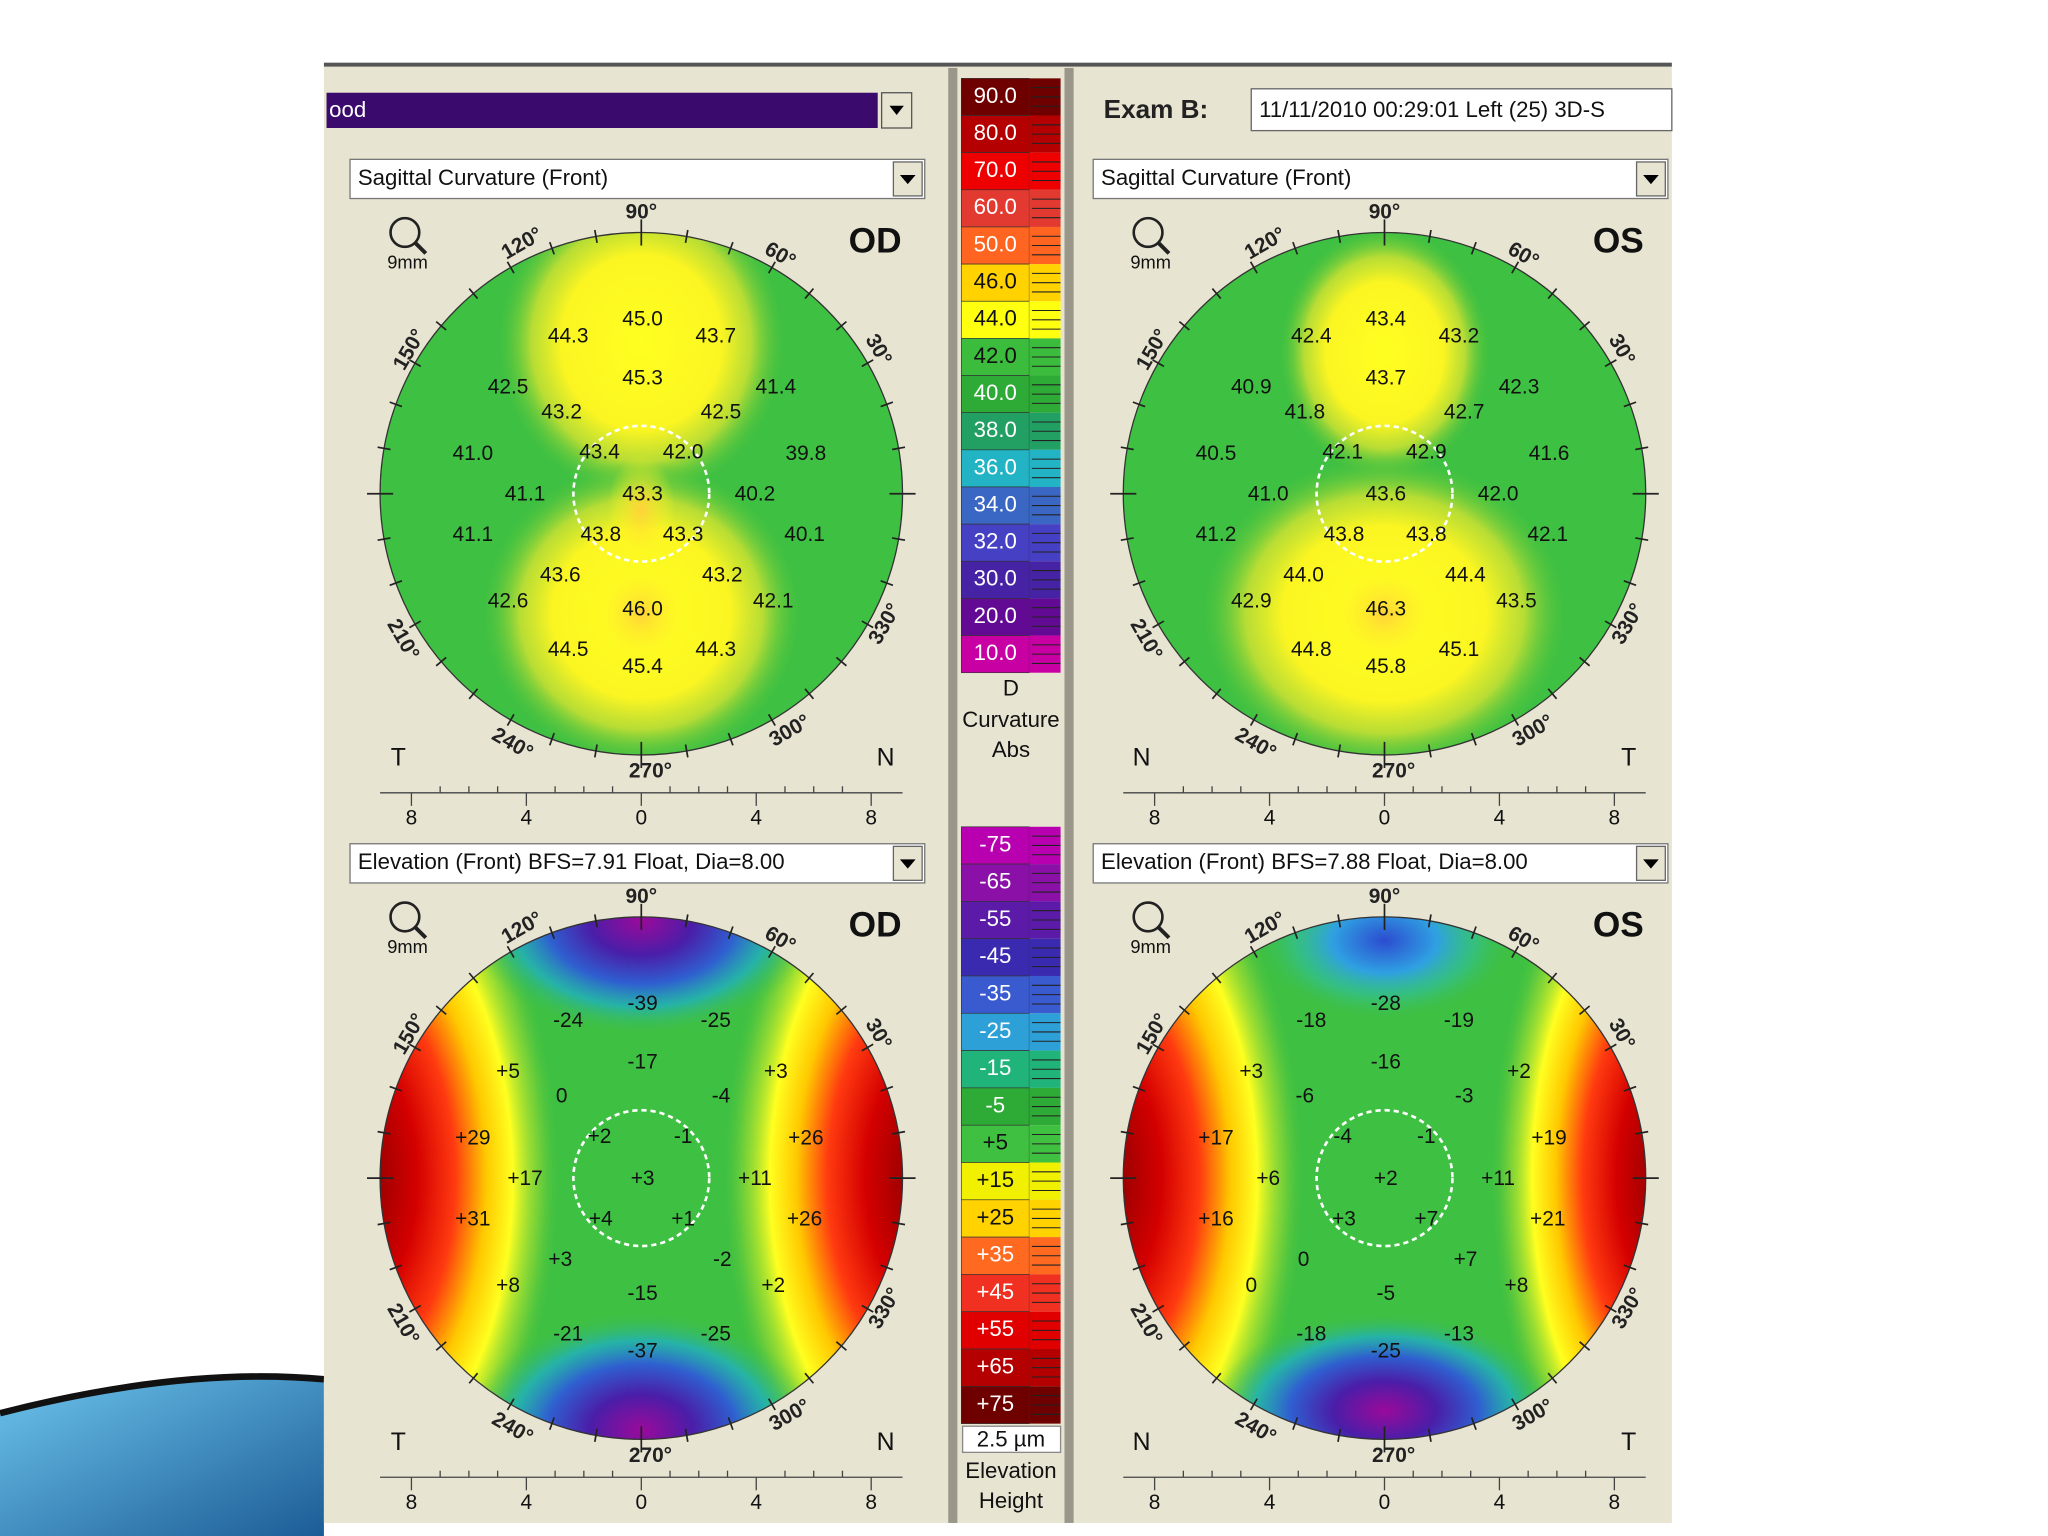 This screenshot has width=2048, height=1536. Describe the element at coordinates (995, 95) in the screenshot. I see `scale-label: 90.0` at that location.